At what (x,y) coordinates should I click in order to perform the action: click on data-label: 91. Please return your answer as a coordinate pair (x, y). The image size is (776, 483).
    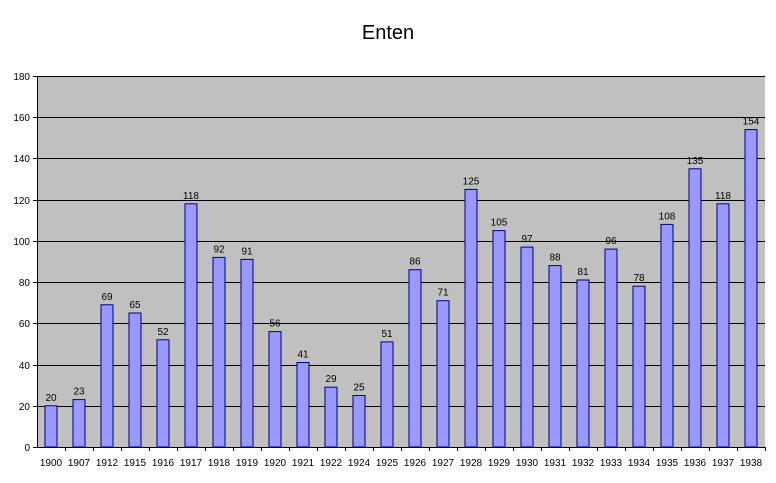
    Looking at the image, I should click on (247, 251).